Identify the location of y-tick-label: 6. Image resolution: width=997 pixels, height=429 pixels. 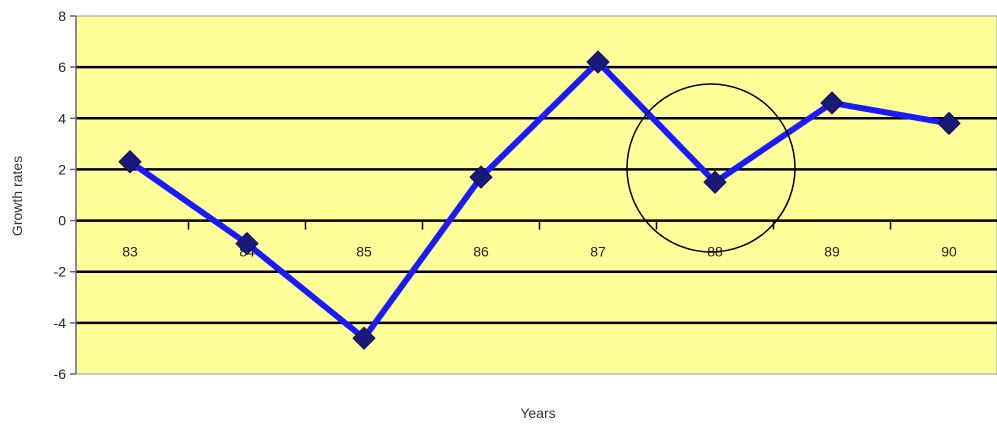
(62, 67).